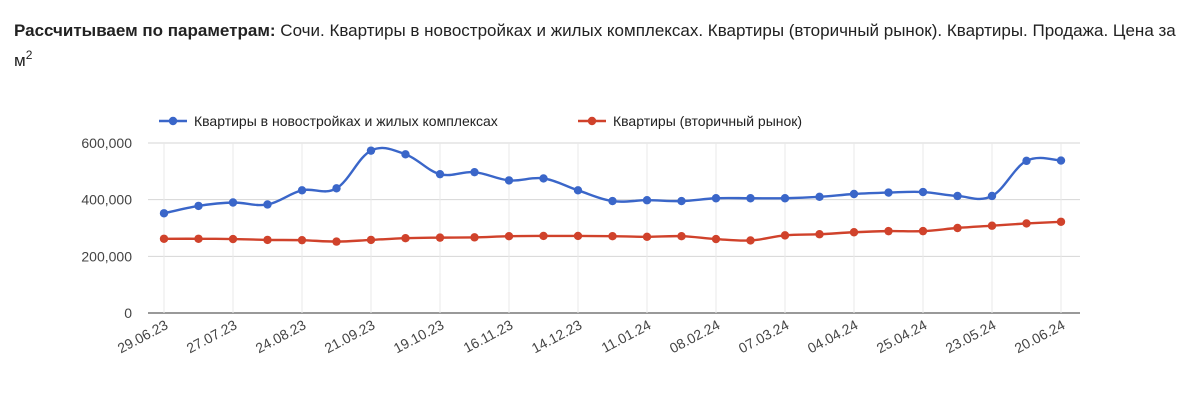  Describe the element at coordinates (106, 256) in the screenshot. I see `y-tick-label: 200,000` at that location.